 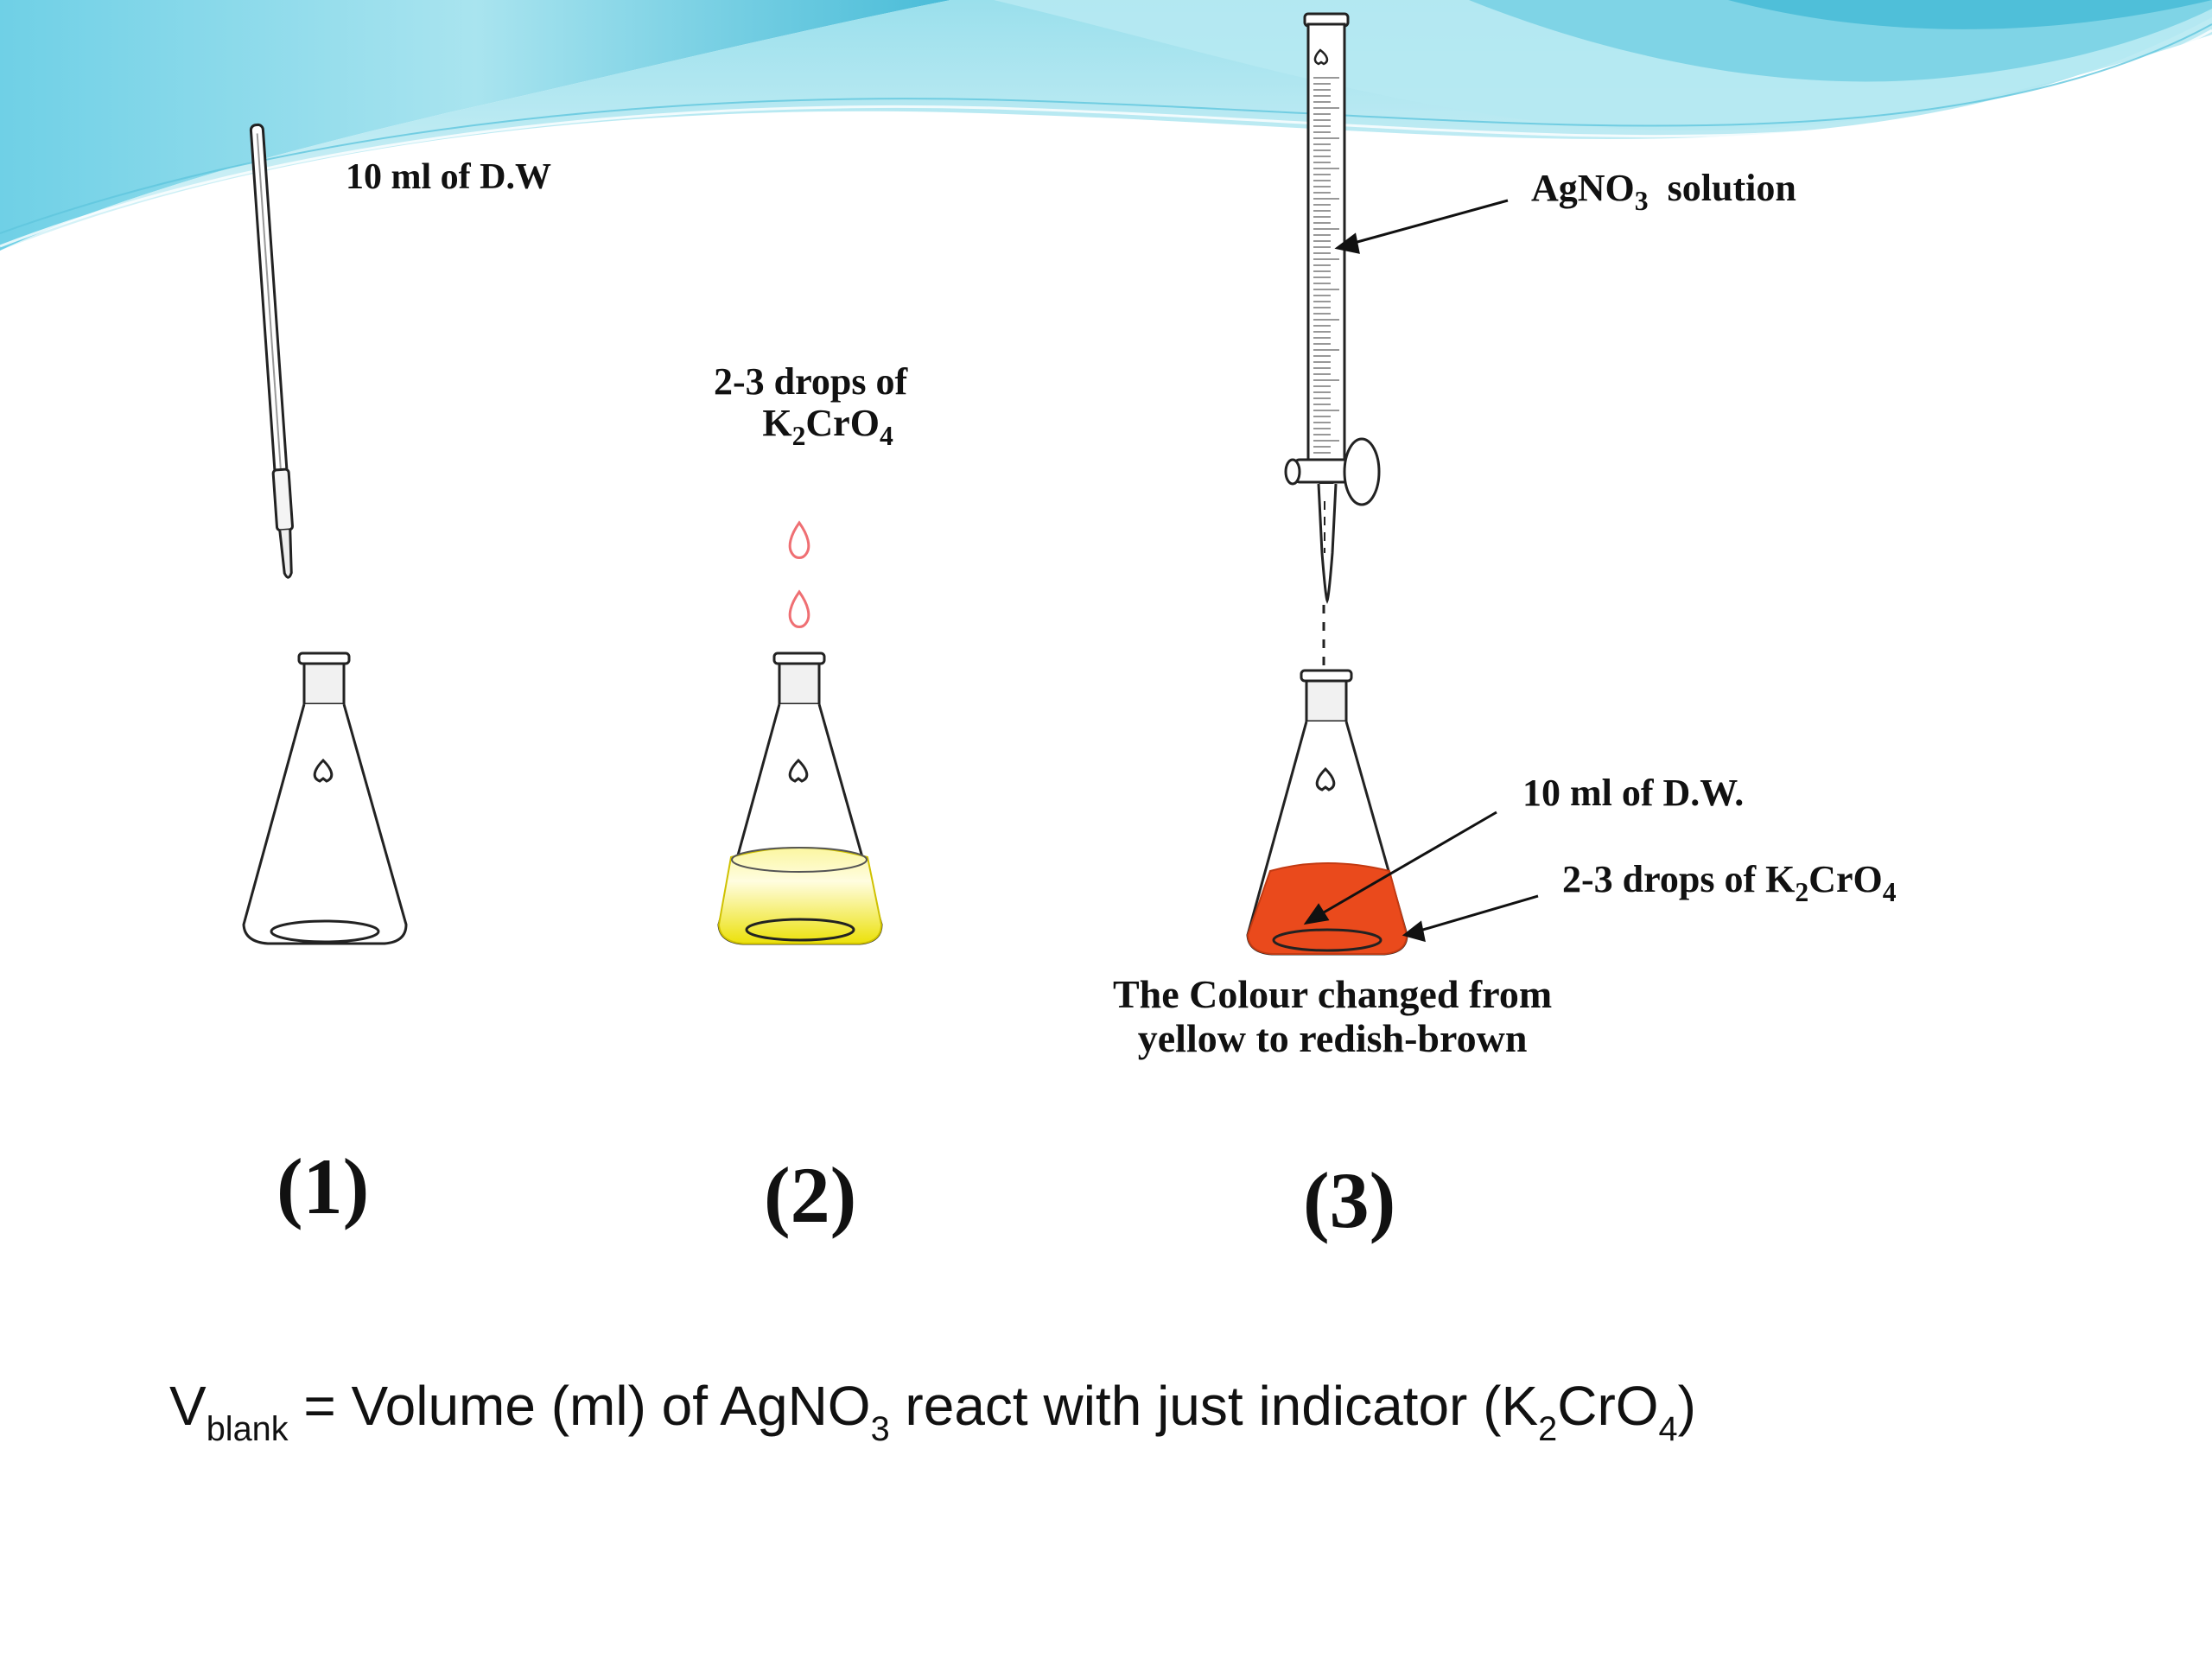 I want to click on colour-change-line1: The Colour changed from, so click(x=1333, y=994).